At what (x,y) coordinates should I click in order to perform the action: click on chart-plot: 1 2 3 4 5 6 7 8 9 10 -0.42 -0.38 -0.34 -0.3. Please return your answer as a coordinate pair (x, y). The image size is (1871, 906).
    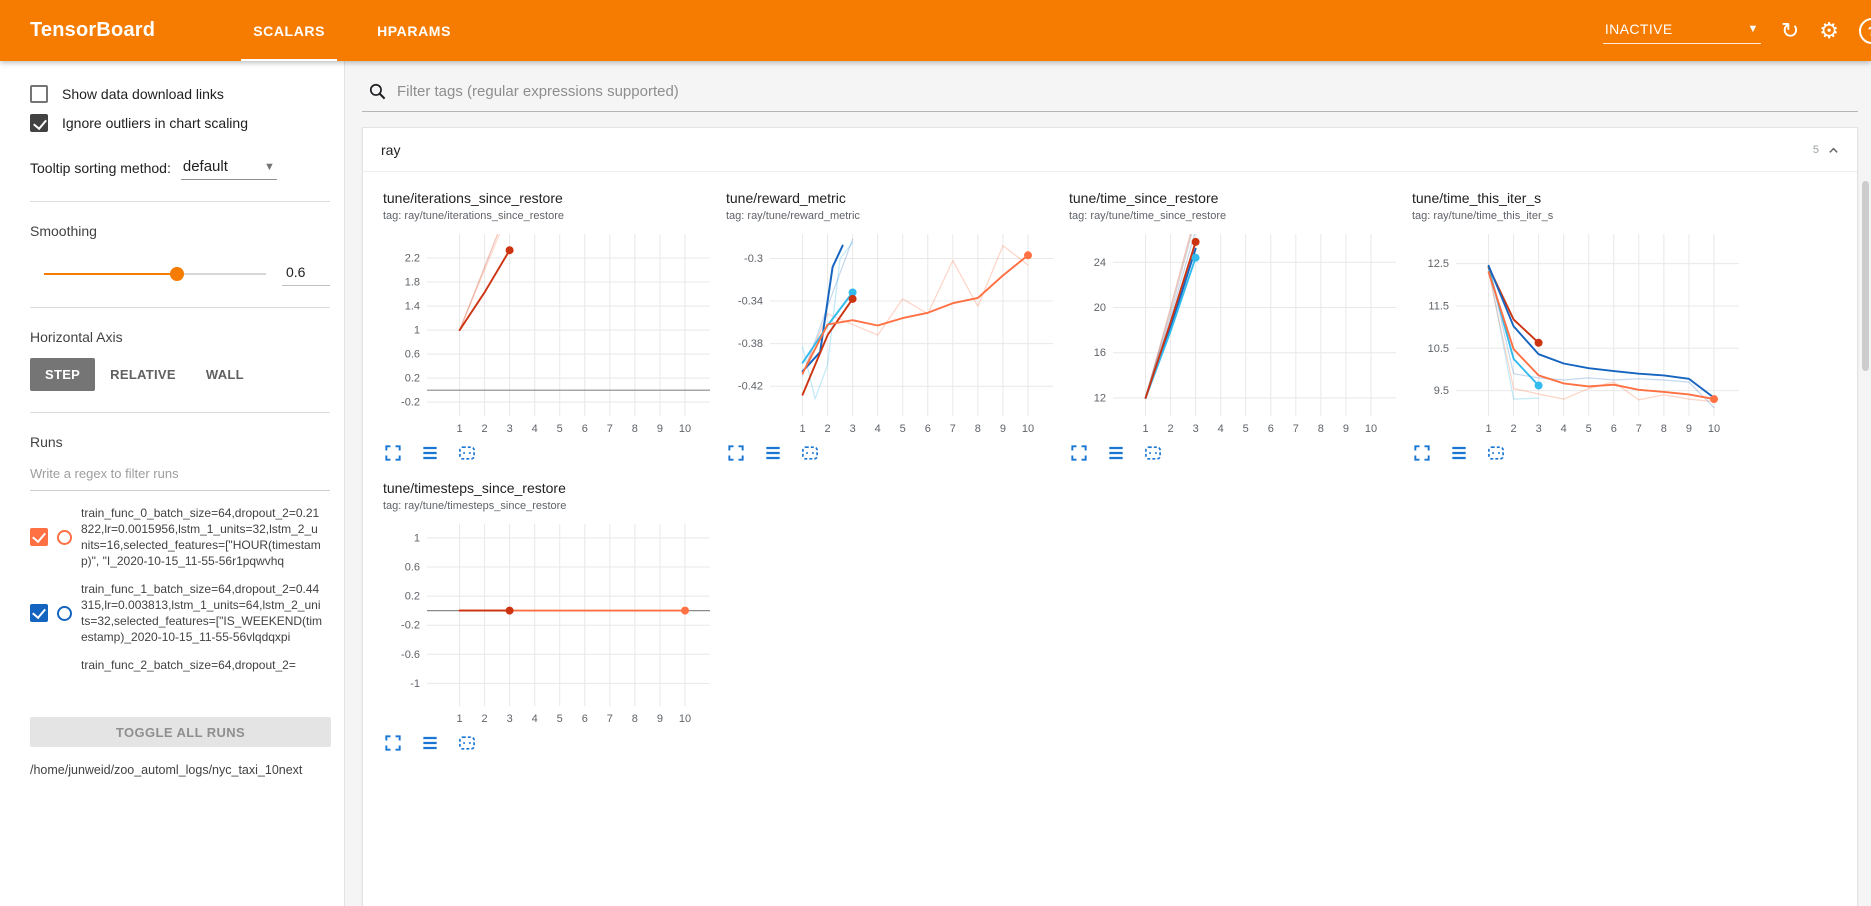
    Looking at the image, I should click on (892, 334).